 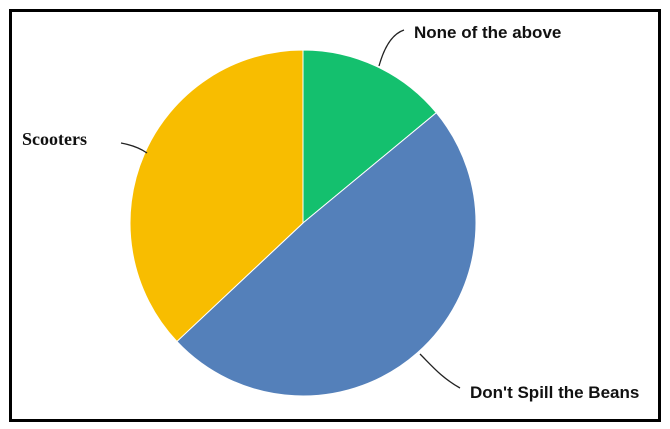 I want to click on leader-line-none-of-the-above, so click(x=391, y=48).